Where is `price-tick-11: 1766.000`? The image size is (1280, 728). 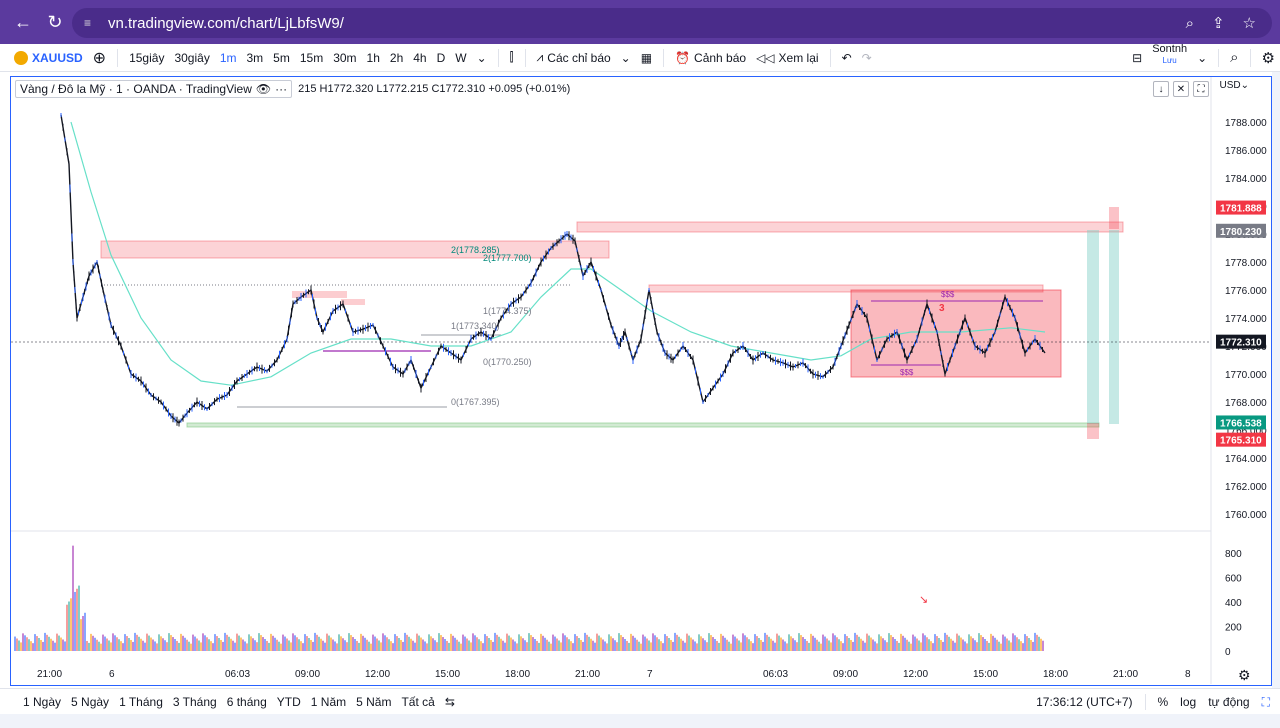 price-tick-11: 1766.000 is located at coordinates (1246, 431).